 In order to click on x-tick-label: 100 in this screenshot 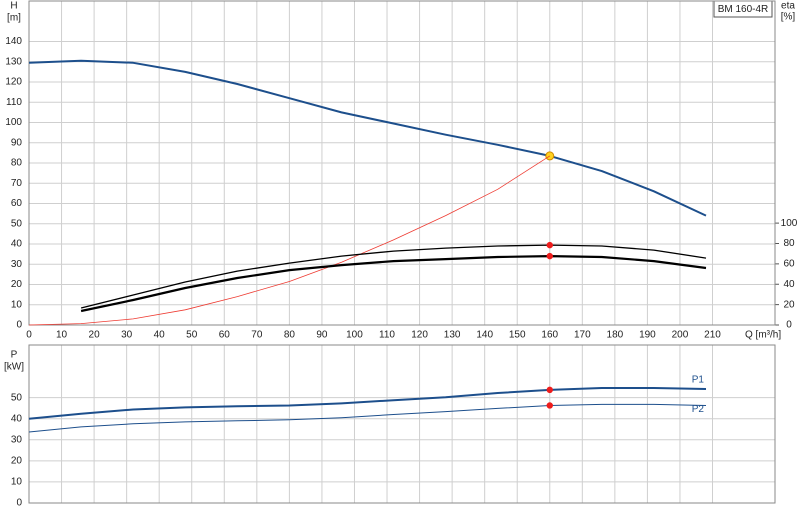, I will do `click(354, 335)`.